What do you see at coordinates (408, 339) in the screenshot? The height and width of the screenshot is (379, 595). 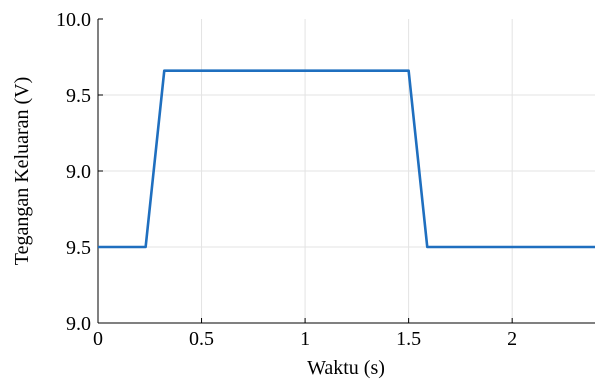 I see `x-tick-label-3: 1.5` at bounding box center [408, 339].